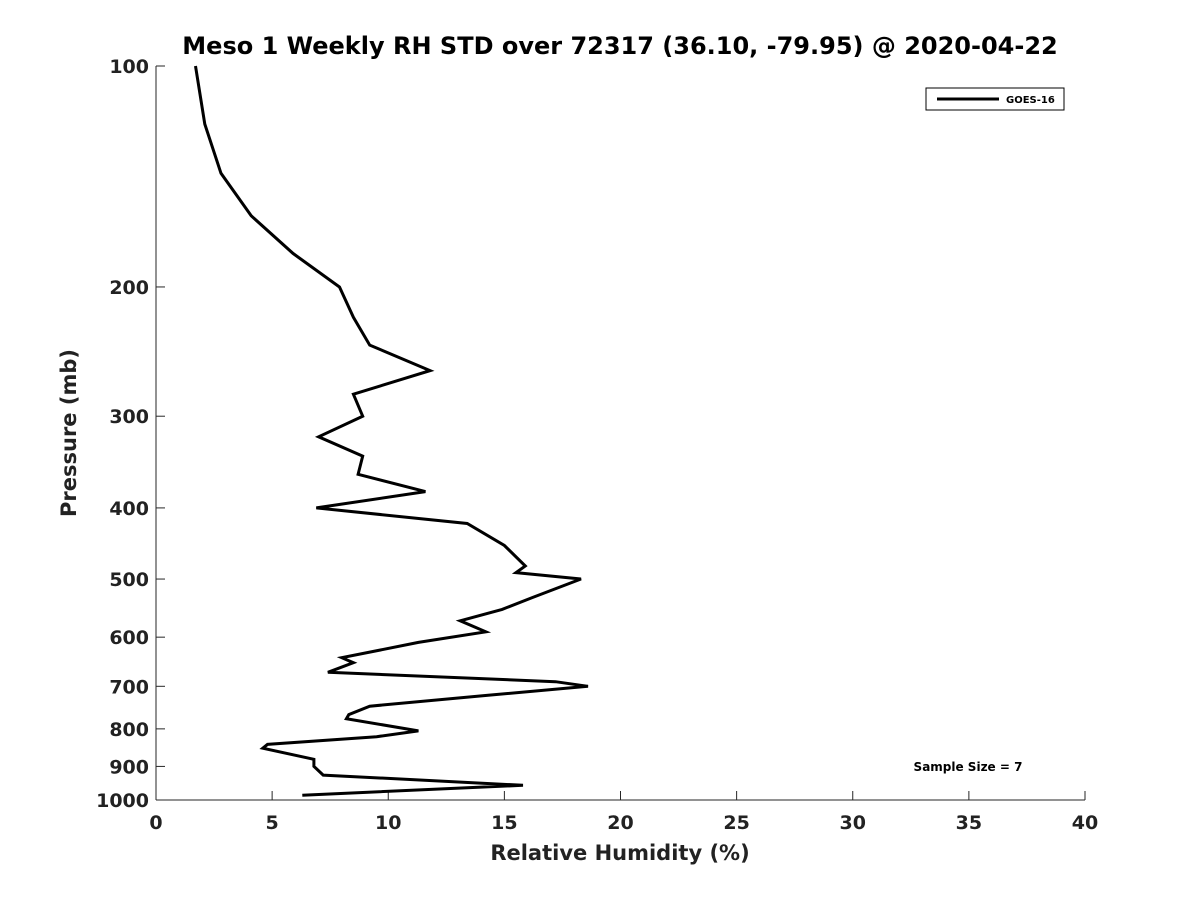 This screenshot has height=900, width=1200. Describe the element at coordinates (129, 67) in the screenshot. I see `y-tick-label: 100` at that location.